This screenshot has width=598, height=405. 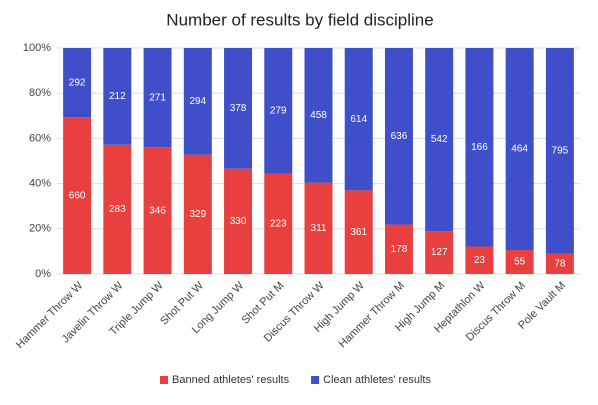 I want to click on value-label: 378, so click(x=238, y=108).